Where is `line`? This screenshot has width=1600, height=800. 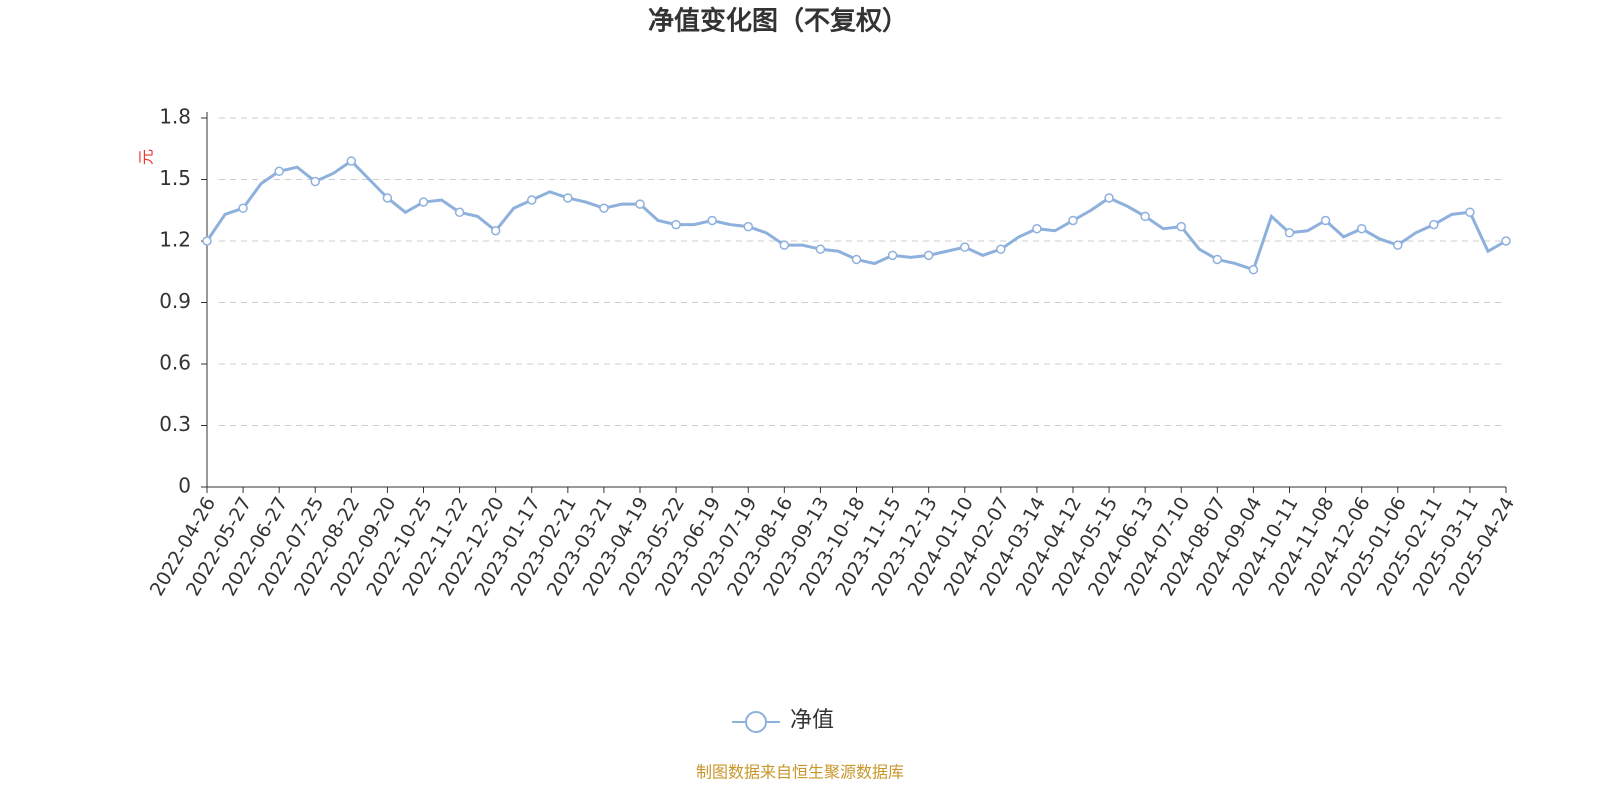 line is located at coordinates (856, 215).